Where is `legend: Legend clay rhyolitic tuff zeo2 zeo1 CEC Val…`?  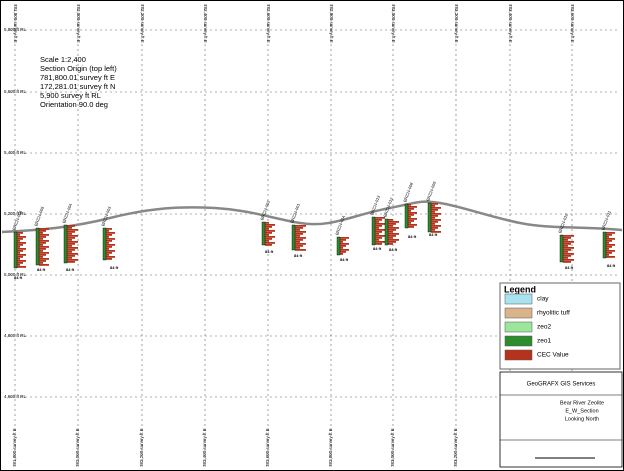 legend: Legend clay rhyolitic tuff zeo2 zeo1 CEC Val… is located at coordinates (560, 326).